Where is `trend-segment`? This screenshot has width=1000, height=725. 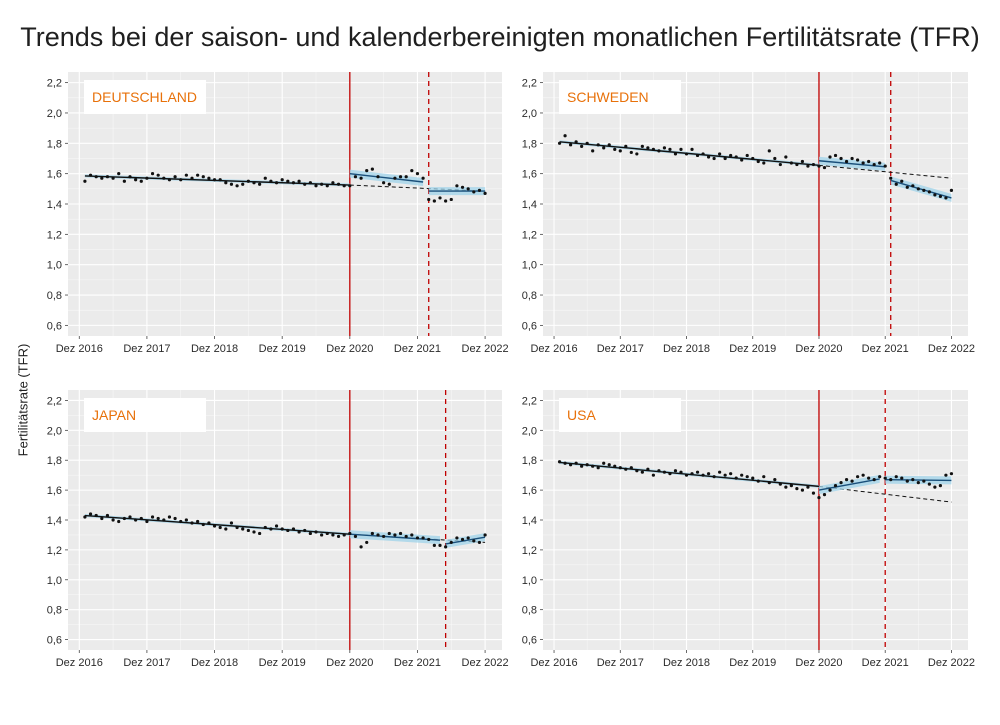 trend-segment is located at coordinates (918, 480).